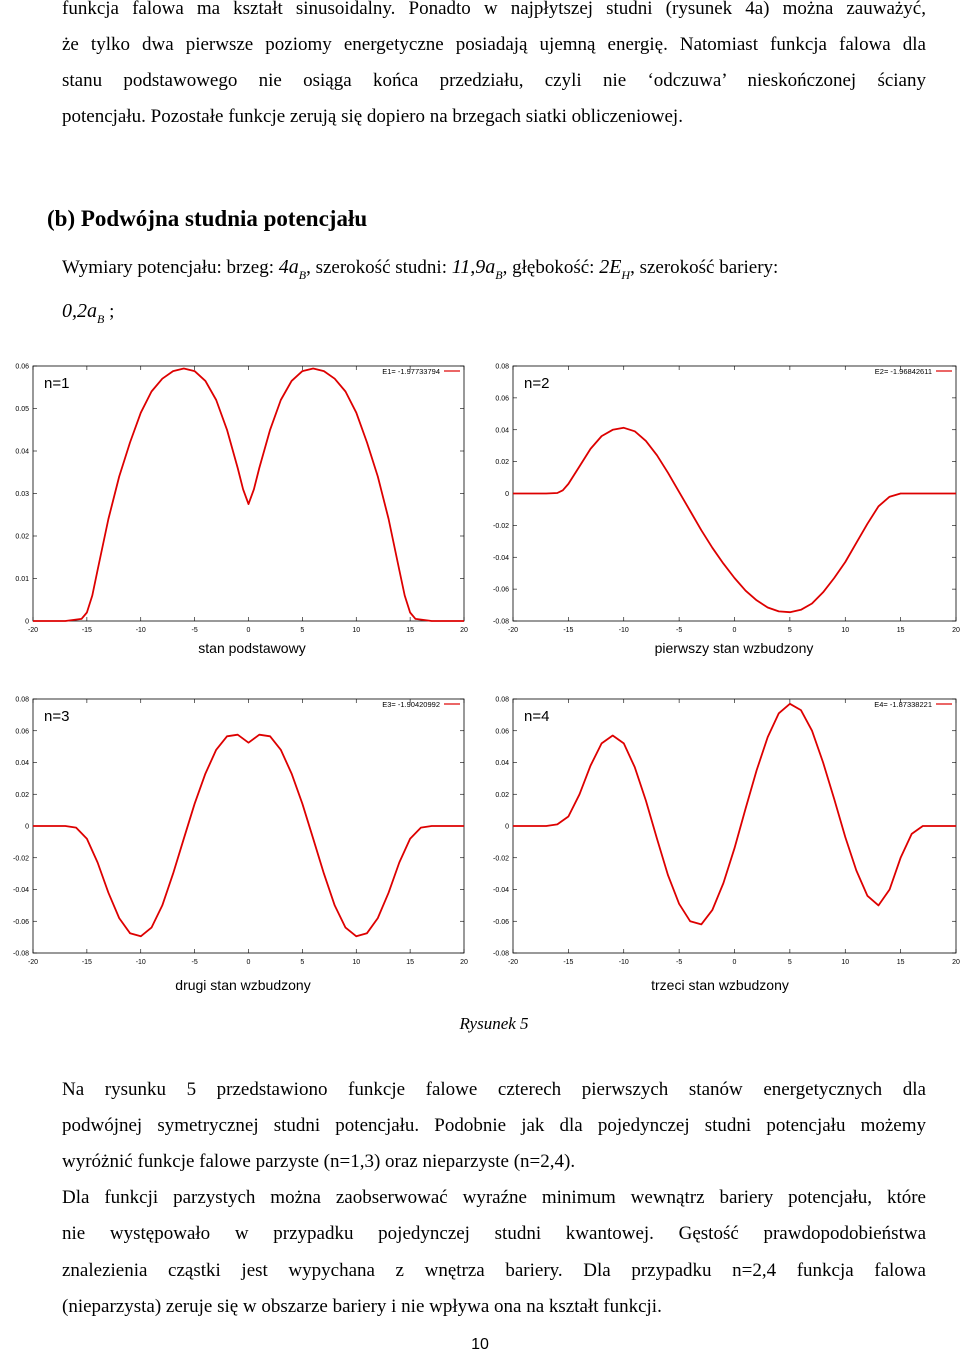  What do you see at coordinates (903, 371) in the screenshot?
I see `energy-legend-label: E2= -1.96842611` at bounding box center [903, 371].